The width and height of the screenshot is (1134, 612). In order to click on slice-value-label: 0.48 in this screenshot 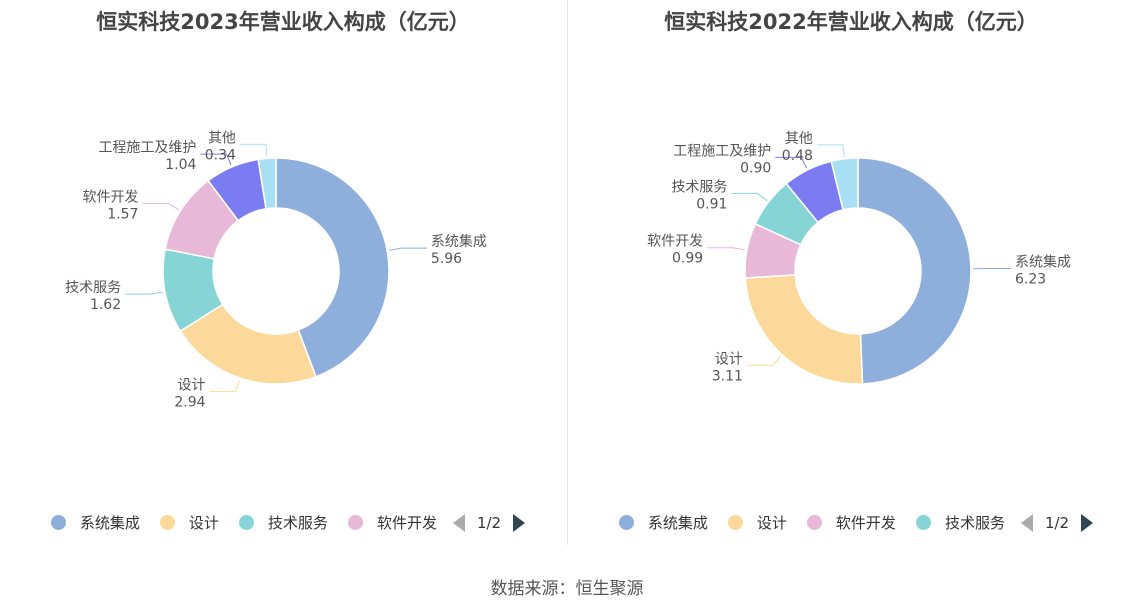, I will do `click(797, 156)`.